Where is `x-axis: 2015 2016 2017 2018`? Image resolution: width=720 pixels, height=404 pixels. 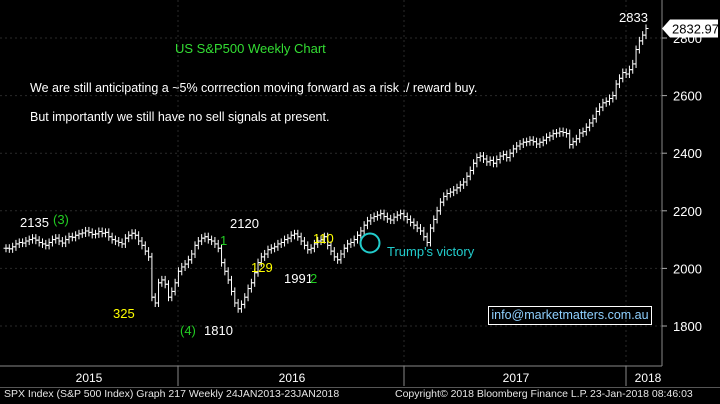 x-axis: 2015 2016 2017 2018 is located at coordinates (331, 375).